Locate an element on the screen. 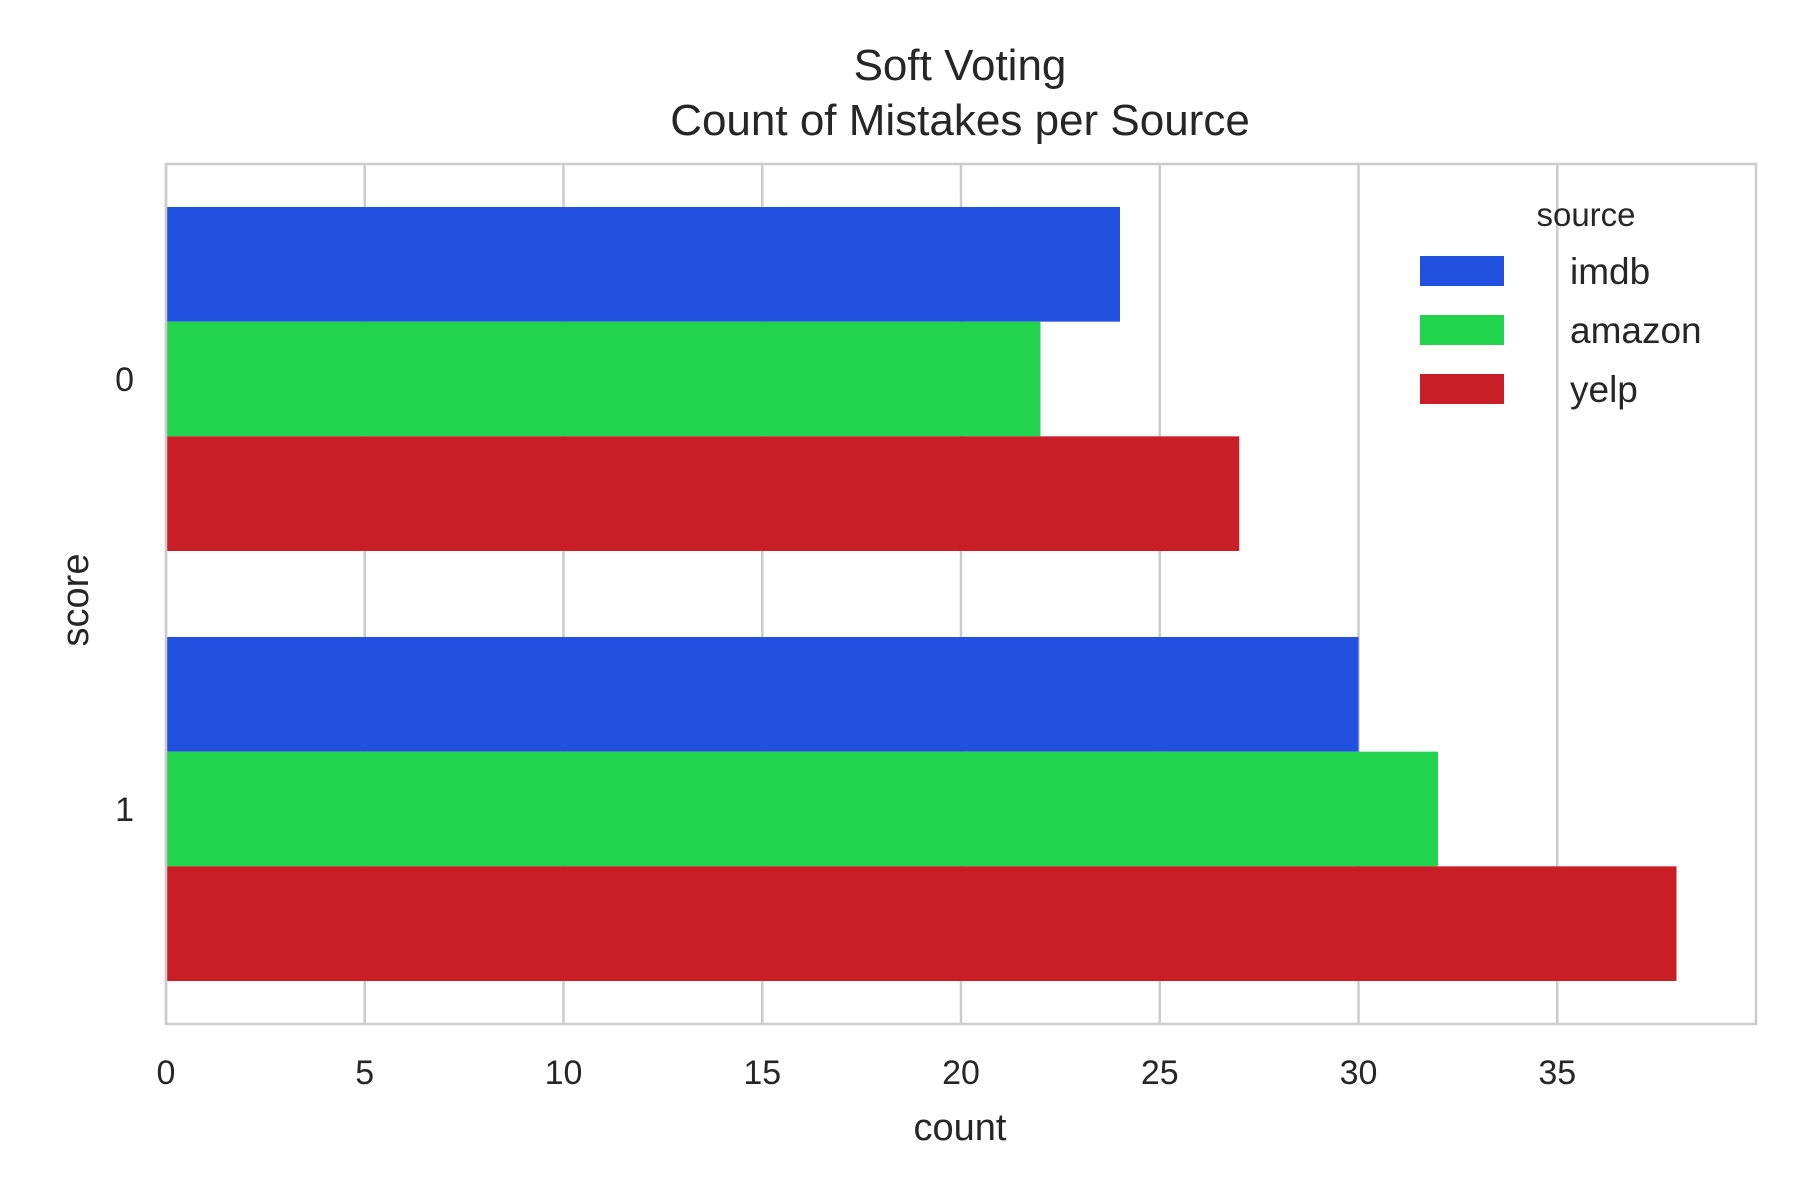 The image size is (1800, 1200). x-tick-label-10: 10 is located at coordinates (564, 1073).